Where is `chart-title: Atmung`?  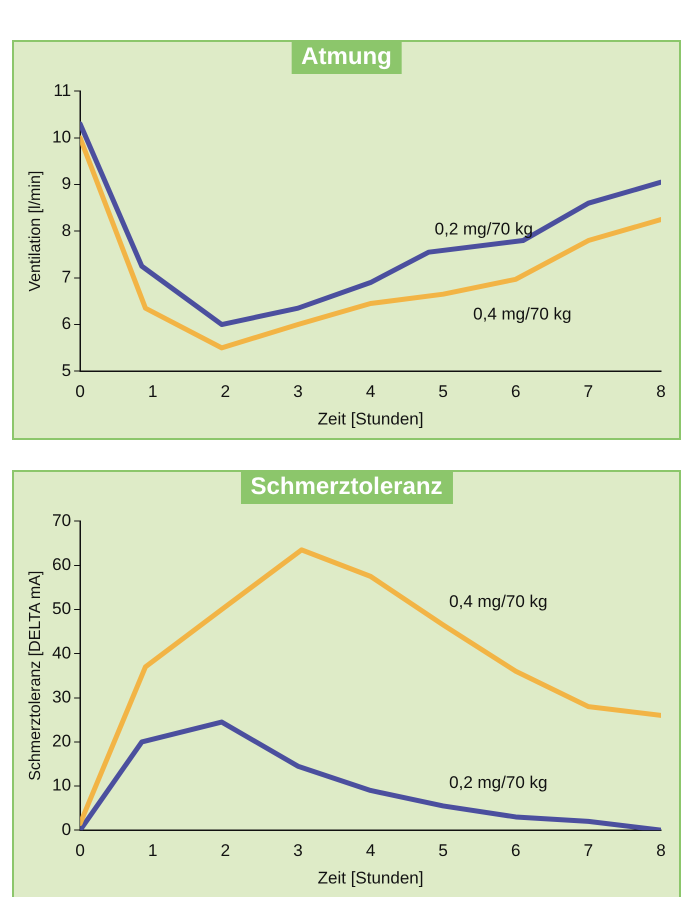
chart-title: Atmung is located at coordinates (346, 57).